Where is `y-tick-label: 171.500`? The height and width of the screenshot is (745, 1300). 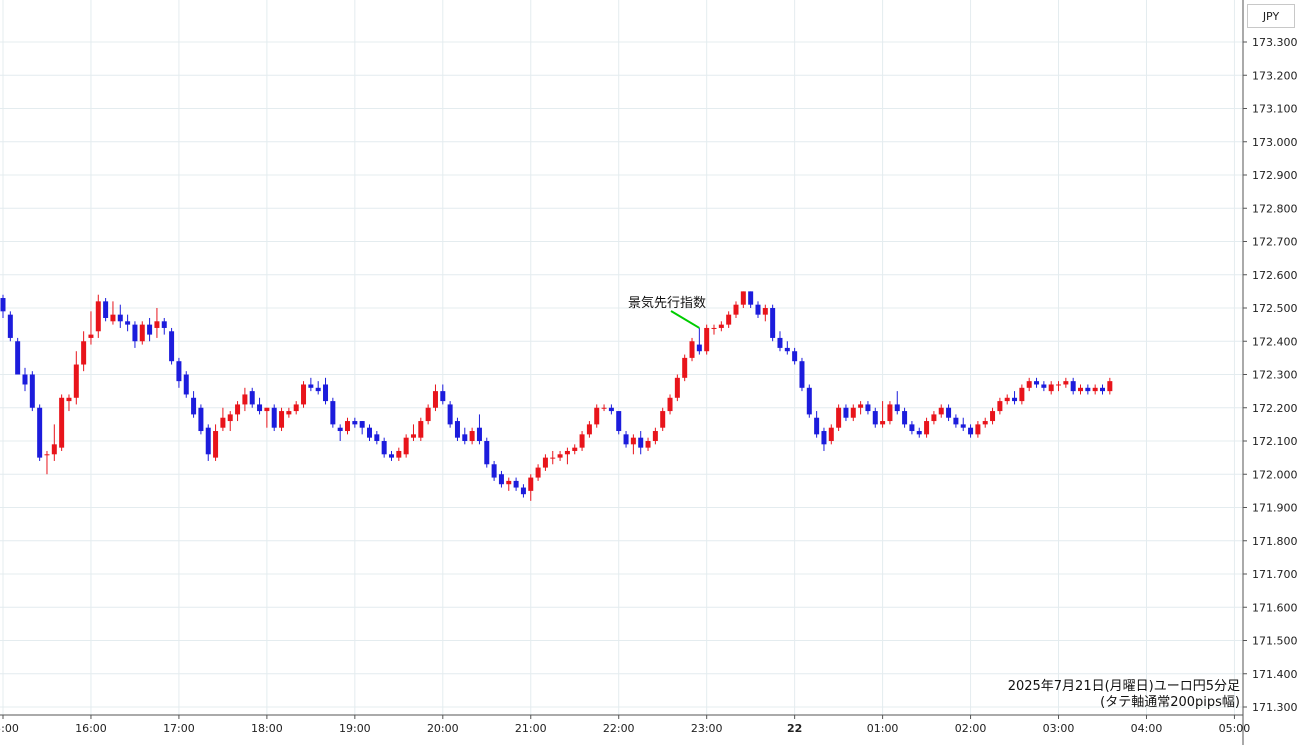 y-tick-label: 171.500 is located at coordinates (1275, 641).